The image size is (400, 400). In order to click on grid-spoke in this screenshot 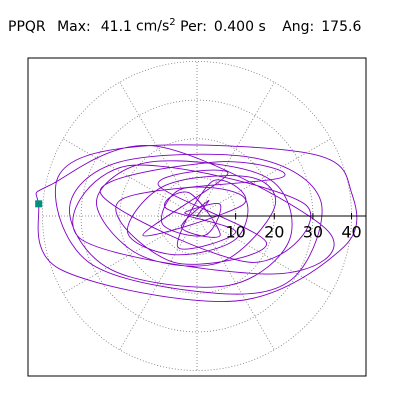, I will do `click(235, 149)`.